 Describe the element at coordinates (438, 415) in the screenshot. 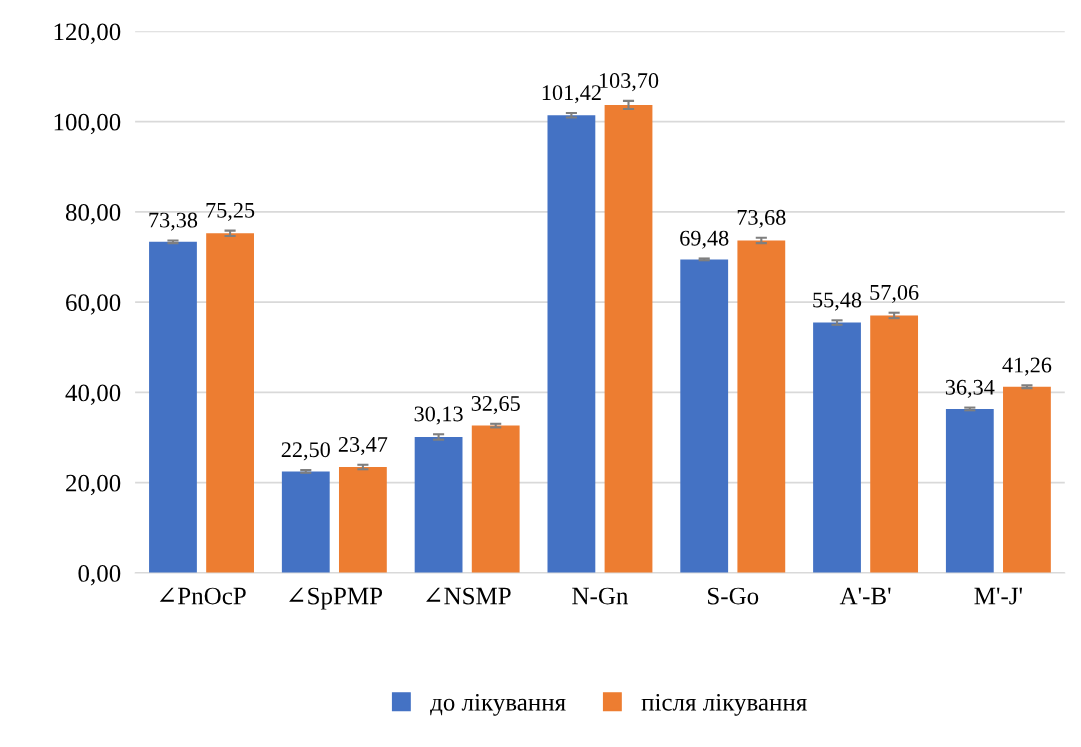

I see `data-label: 30,13` at that location.